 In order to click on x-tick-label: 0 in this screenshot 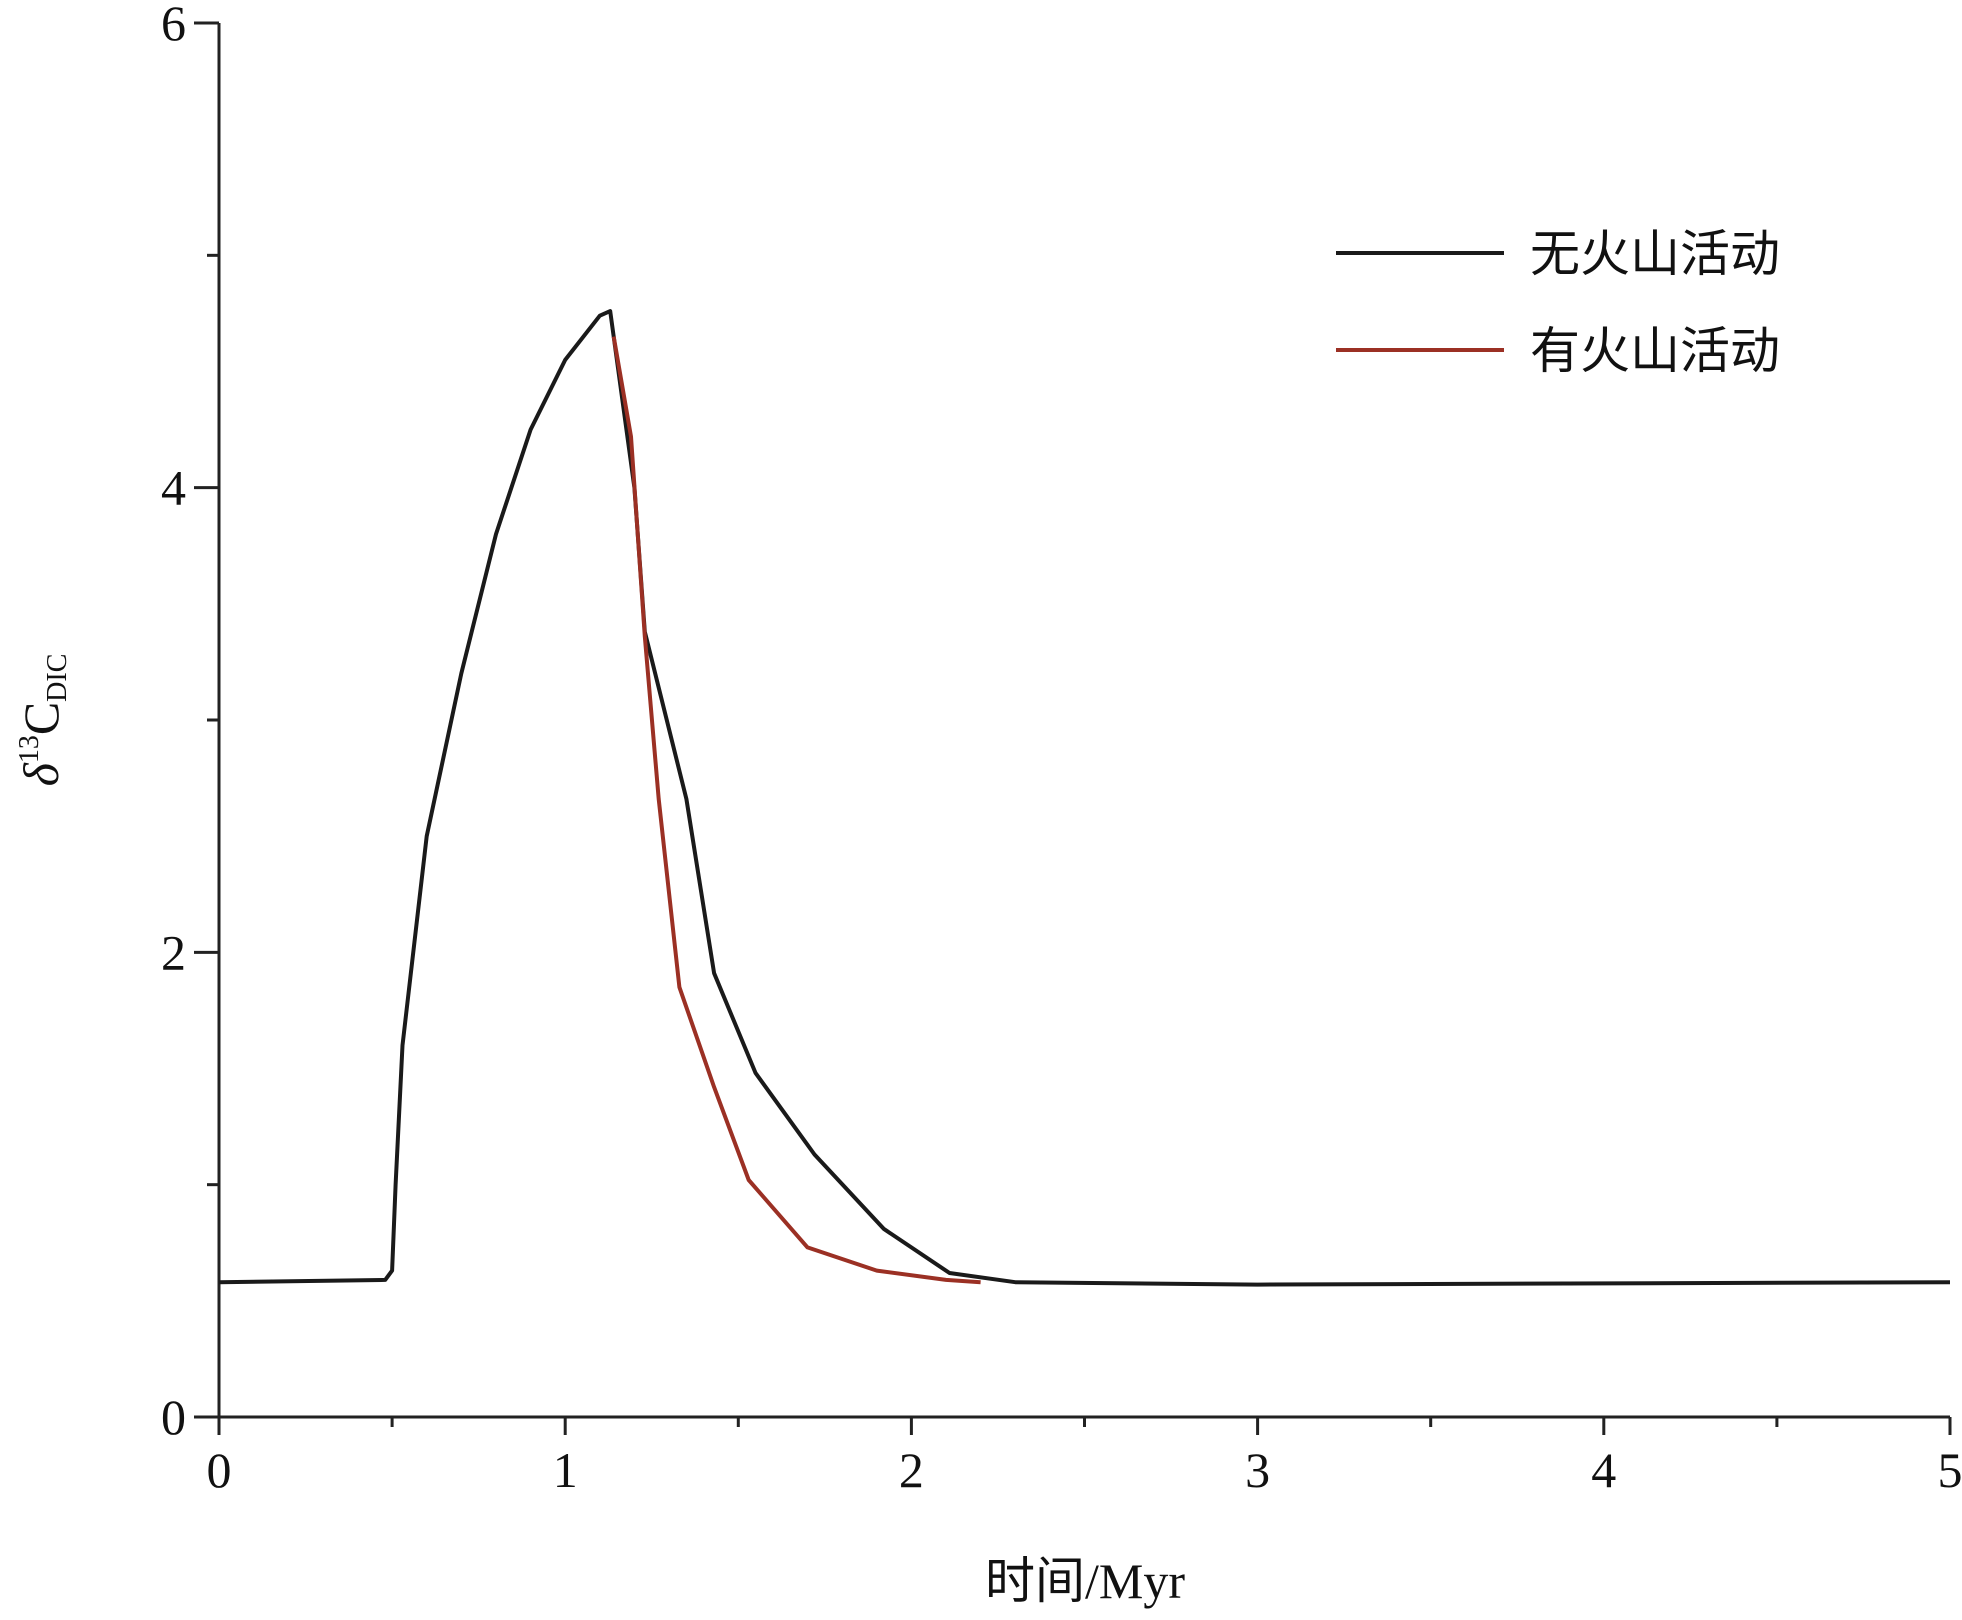, I will do `click(219, 1470)`.